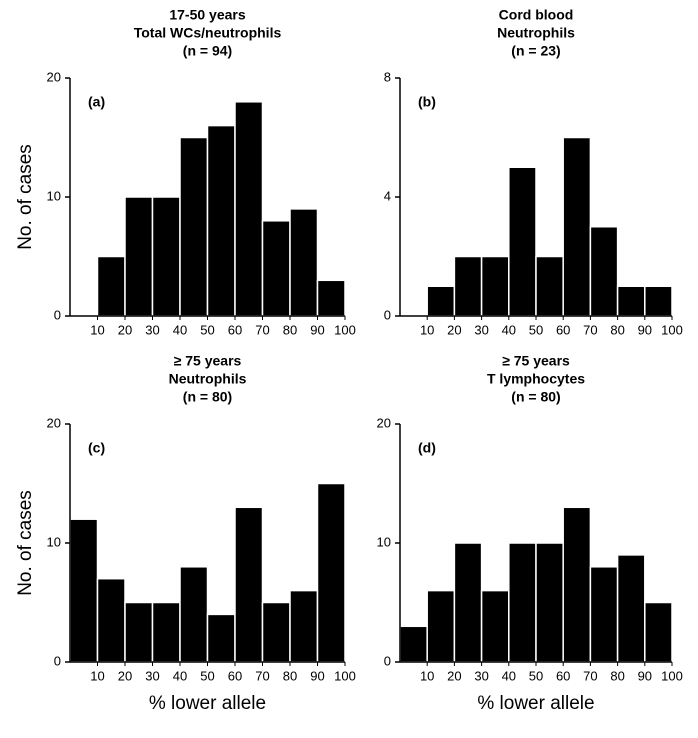 The height and width of the screenshot is (738, 698). I want to click on y-tick-label: 8, so click(387, 76).